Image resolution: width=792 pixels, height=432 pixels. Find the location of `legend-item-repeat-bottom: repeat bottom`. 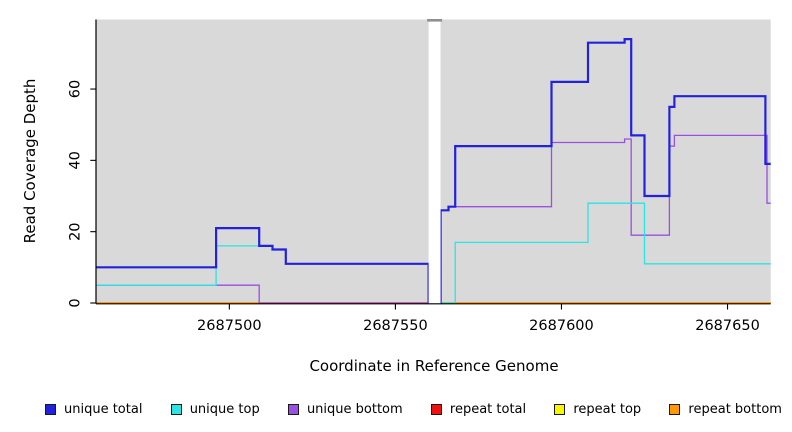

legend-item-repeat-bottom: repeat bottom is located at coordinates (725, 409).